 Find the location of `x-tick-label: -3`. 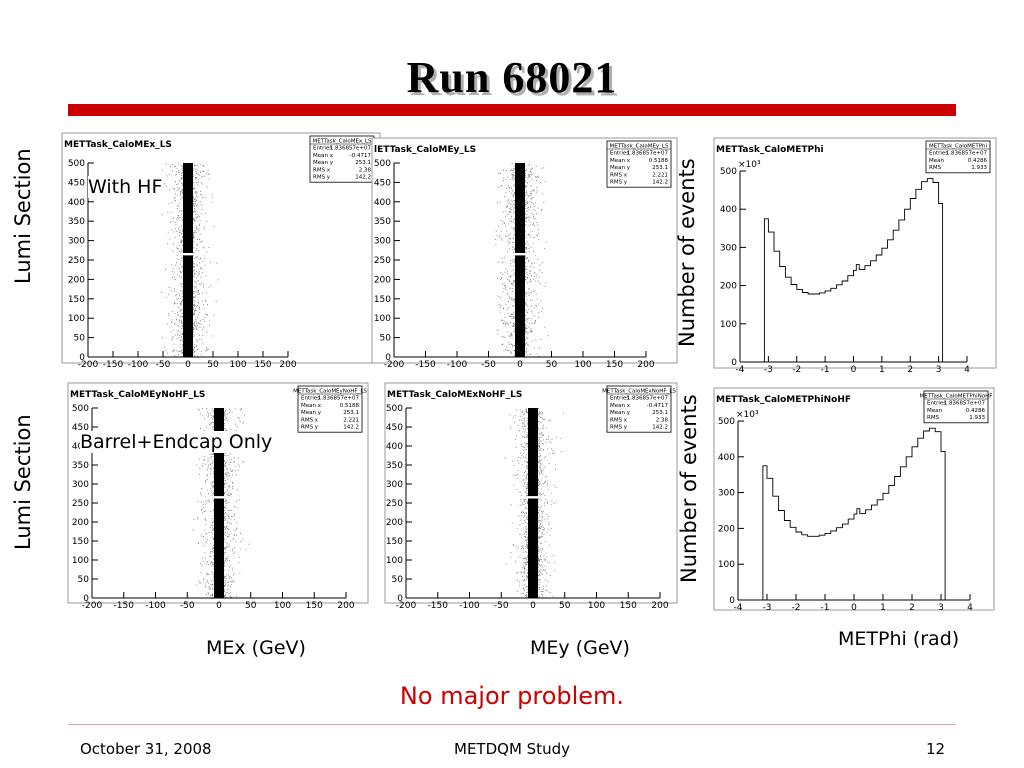

x-tick-label: -3 is located at coordinates (767, 608).